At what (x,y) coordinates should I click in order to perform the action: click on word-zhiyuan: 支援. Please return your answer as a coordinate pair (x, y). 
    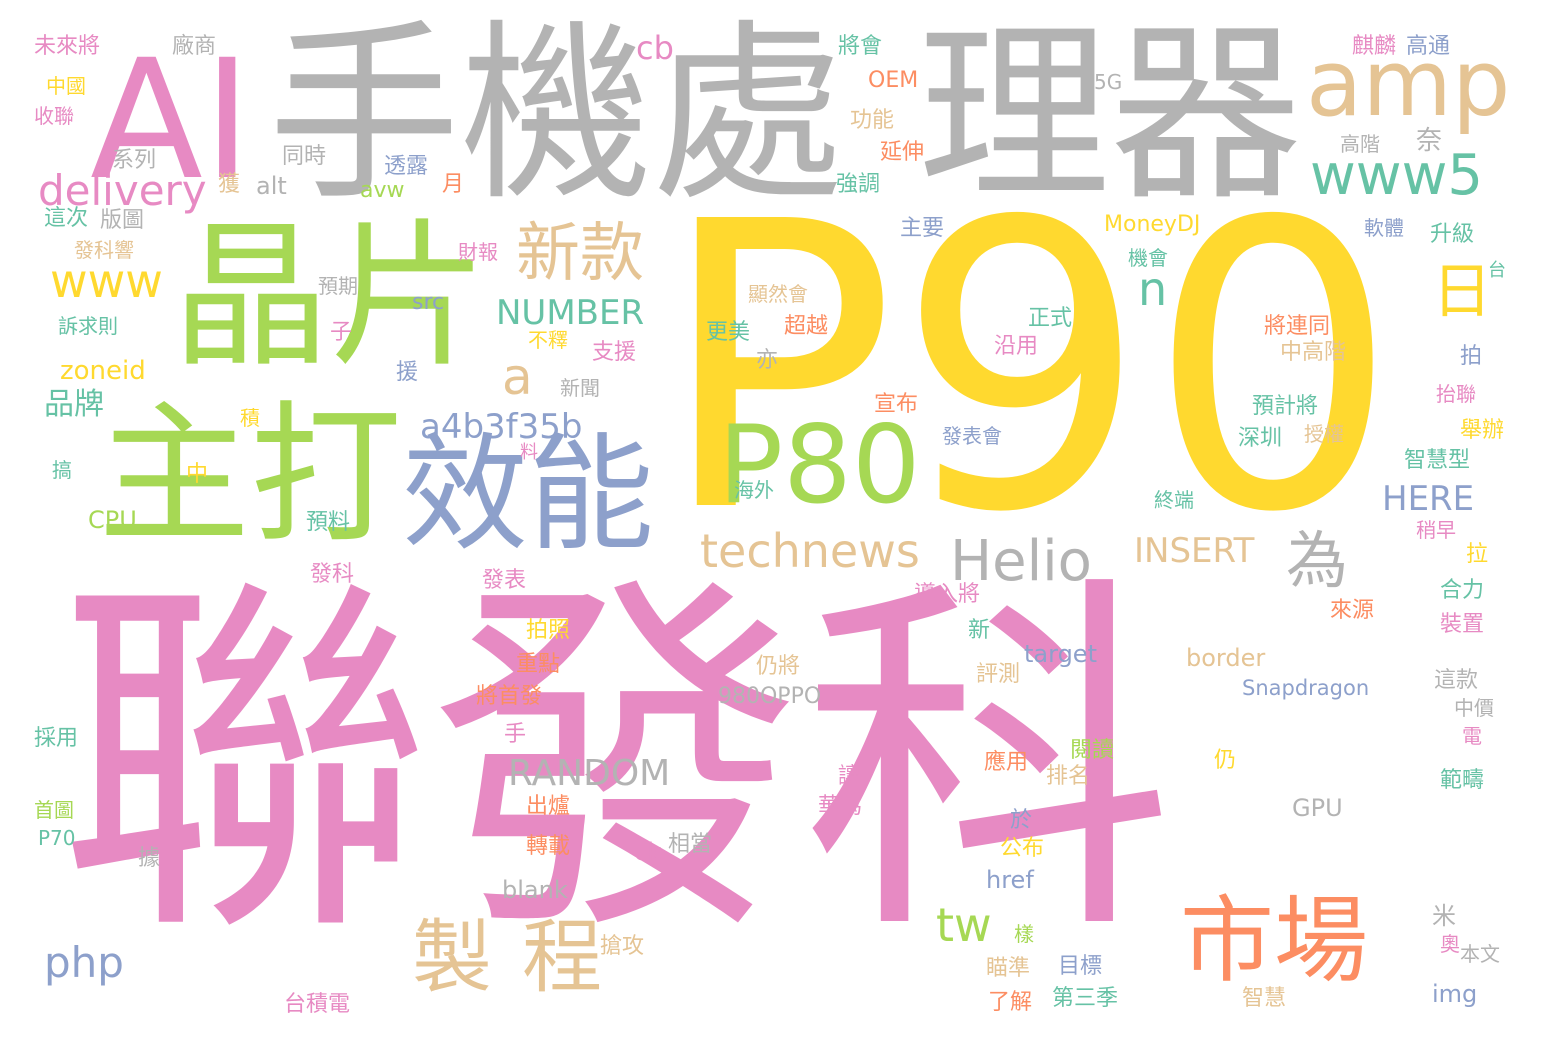
    Looking at the image, I should click on (614, 353).